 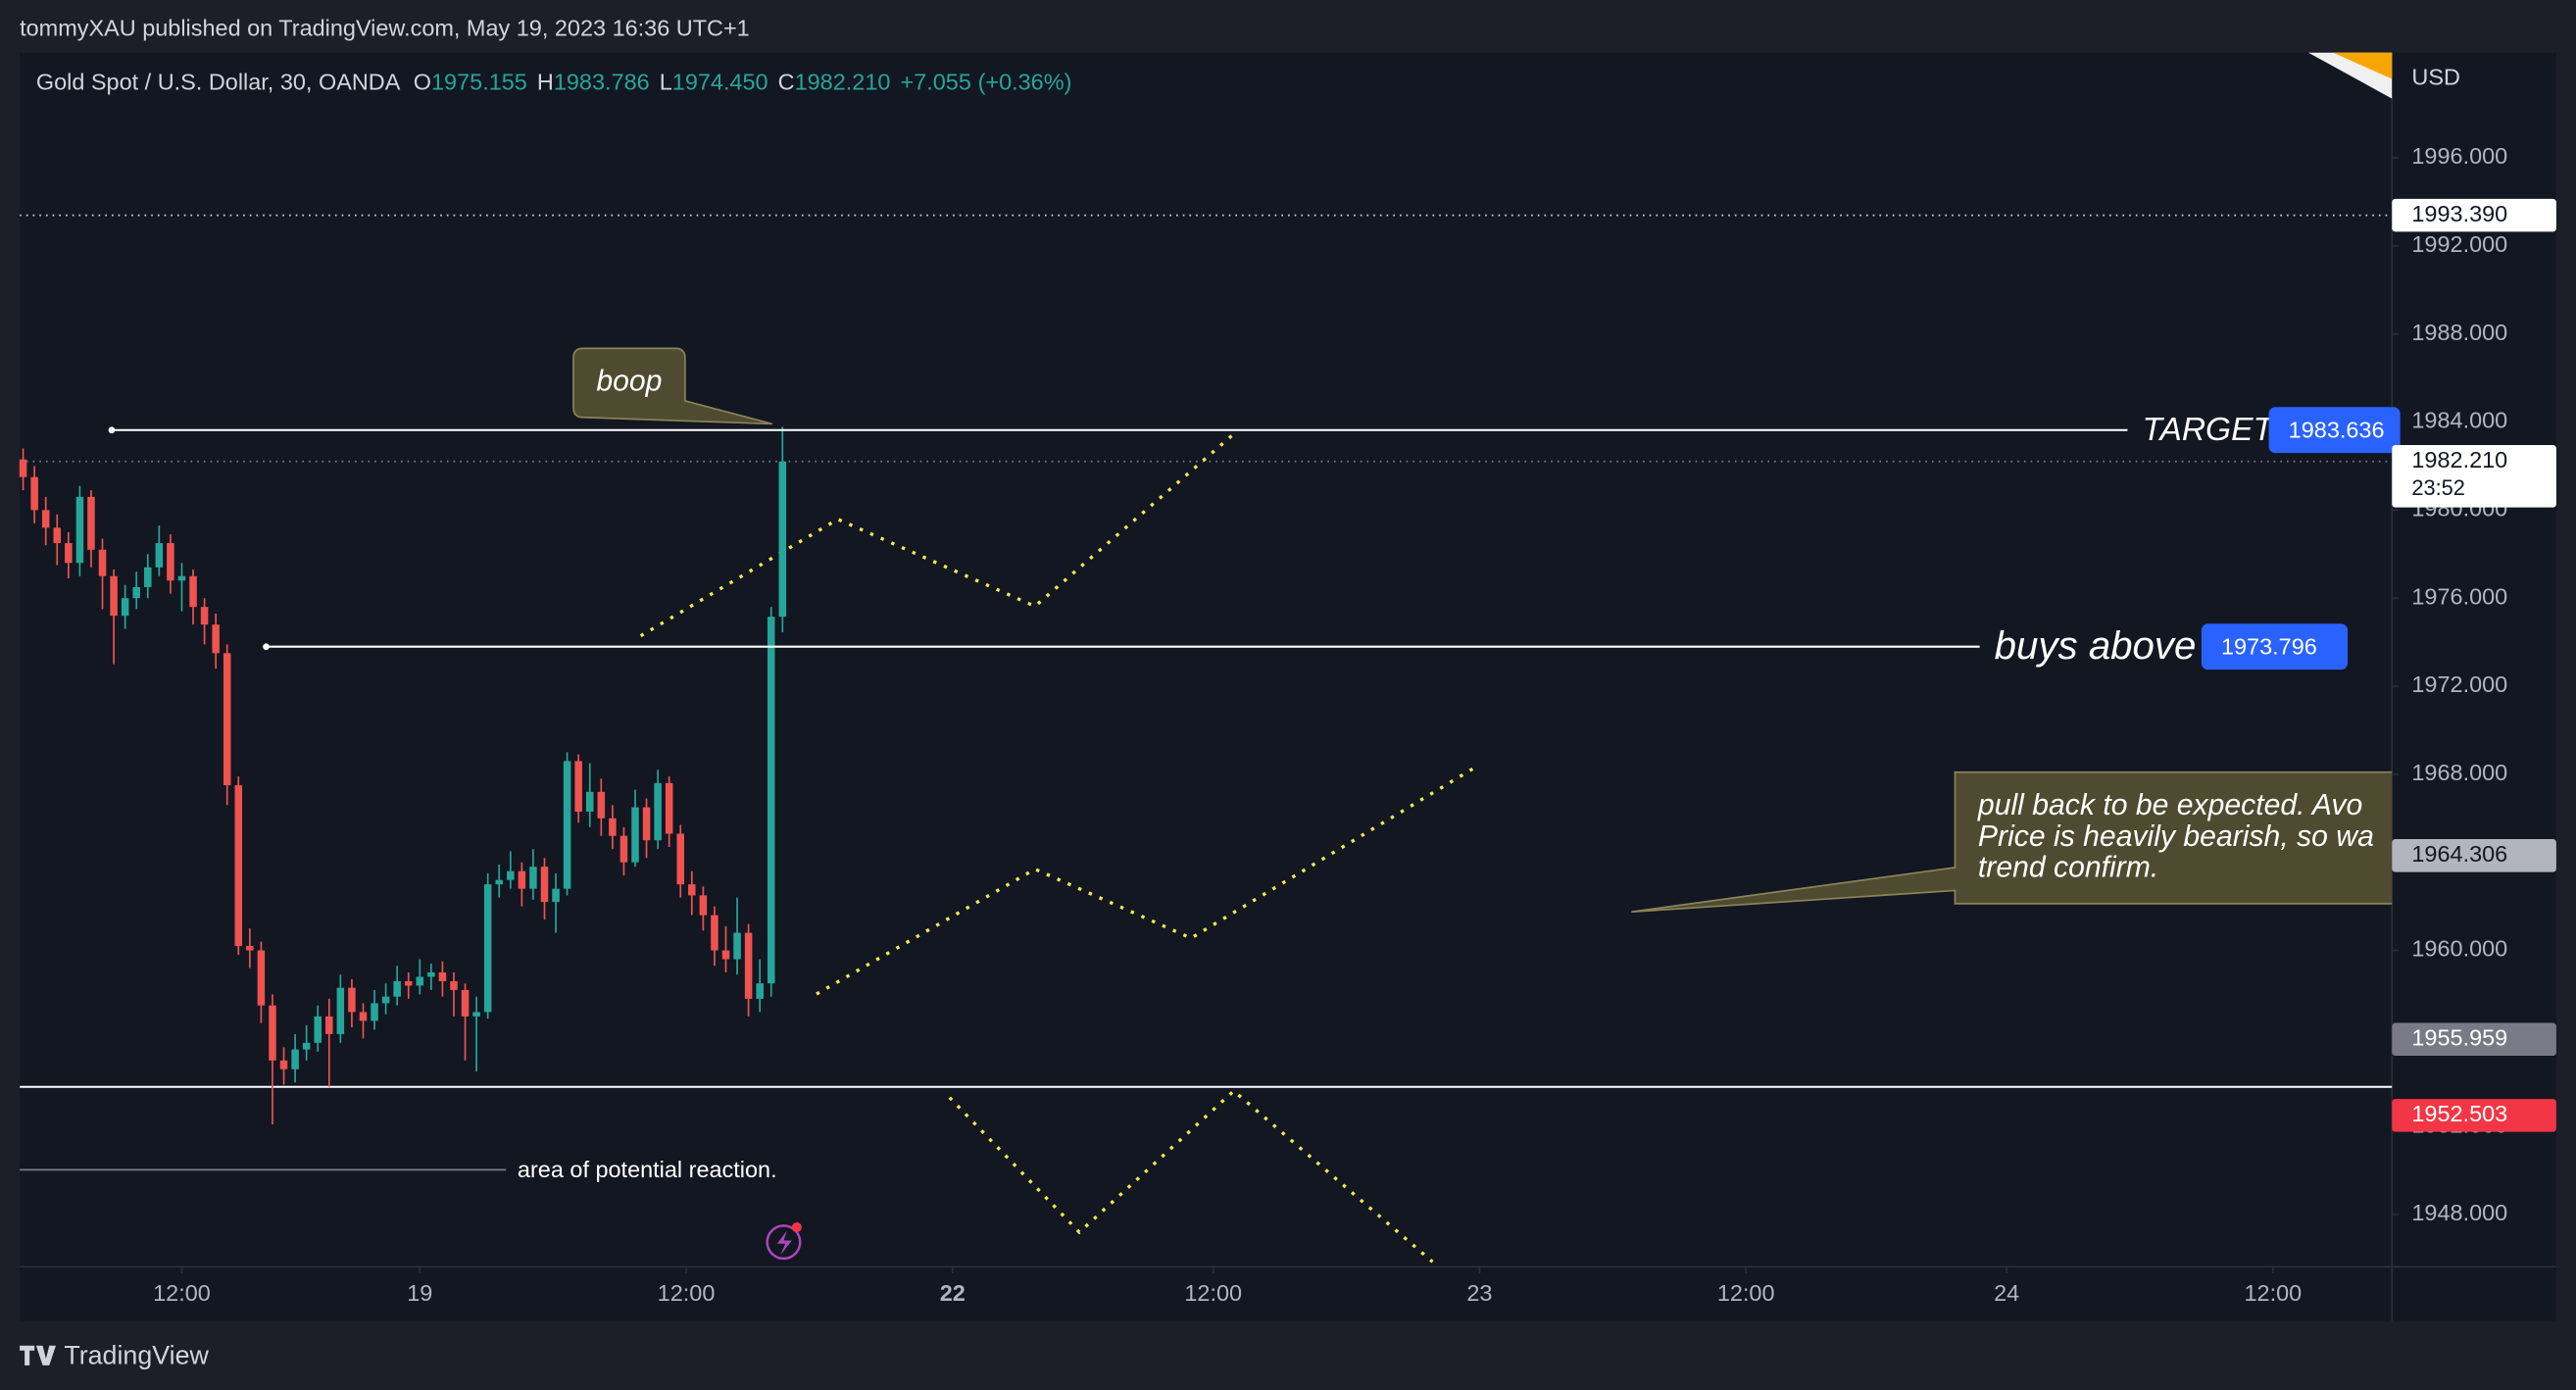 What do you see at coordinates (2459, 332) in the screenshot?
I see `y-tick-label: 1988.000` at bounding box center [2459, 332].